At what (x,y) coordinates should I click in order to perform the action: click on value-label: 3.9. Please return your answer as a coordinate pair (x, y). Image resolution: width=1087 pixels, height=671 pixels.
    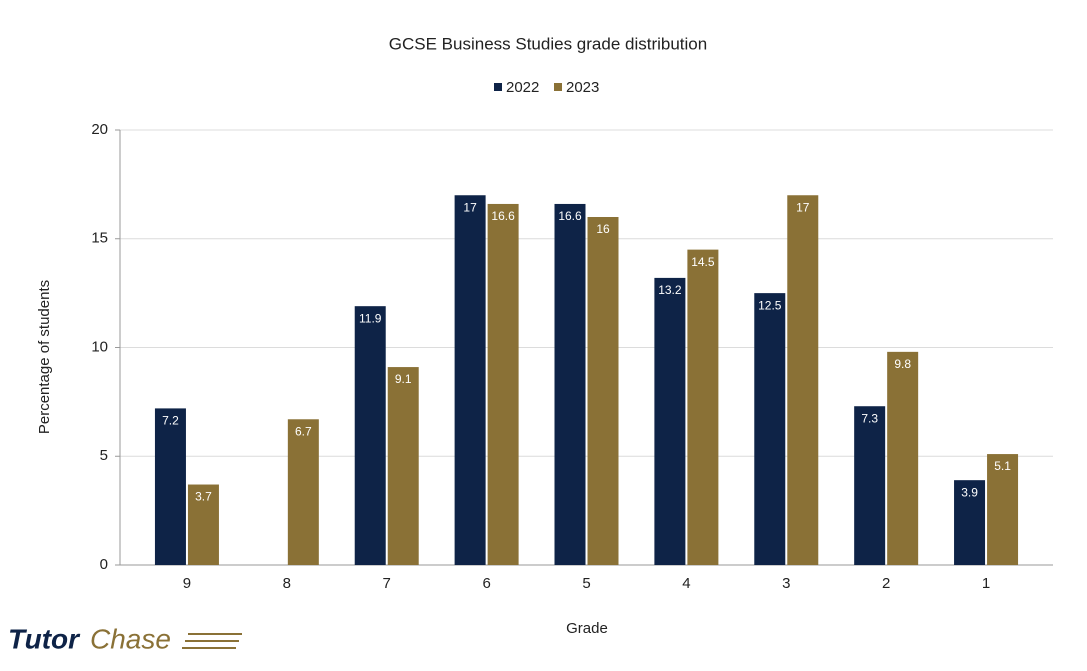
    Looking at the image, I should click on (969, 492).